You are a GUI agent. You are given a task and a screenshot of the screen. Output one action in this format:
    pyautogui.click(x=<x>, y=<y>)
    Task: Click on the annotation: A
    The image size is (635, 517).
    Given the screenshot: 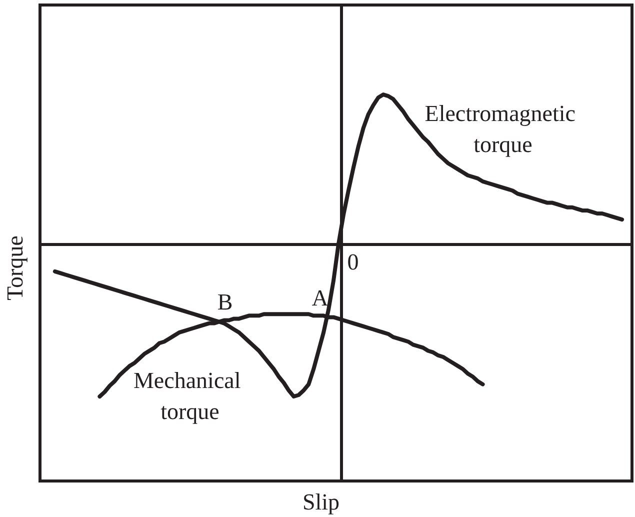 What is the action you would take?
    pyautogui.click(x=320, y=298)
    